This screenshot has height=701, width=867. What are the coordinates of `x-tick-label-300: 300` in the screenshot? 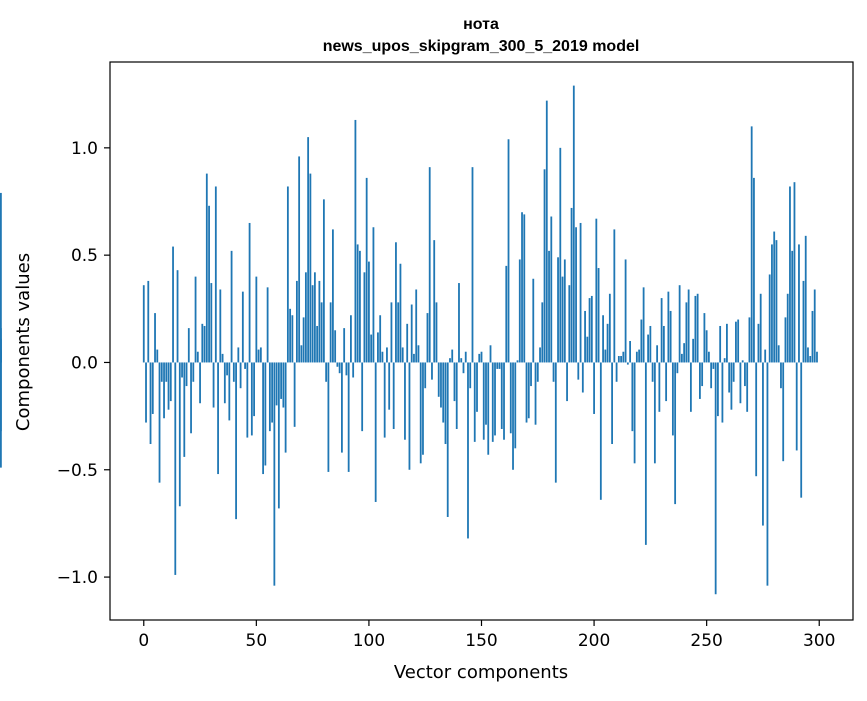 It's located at (819, 641).